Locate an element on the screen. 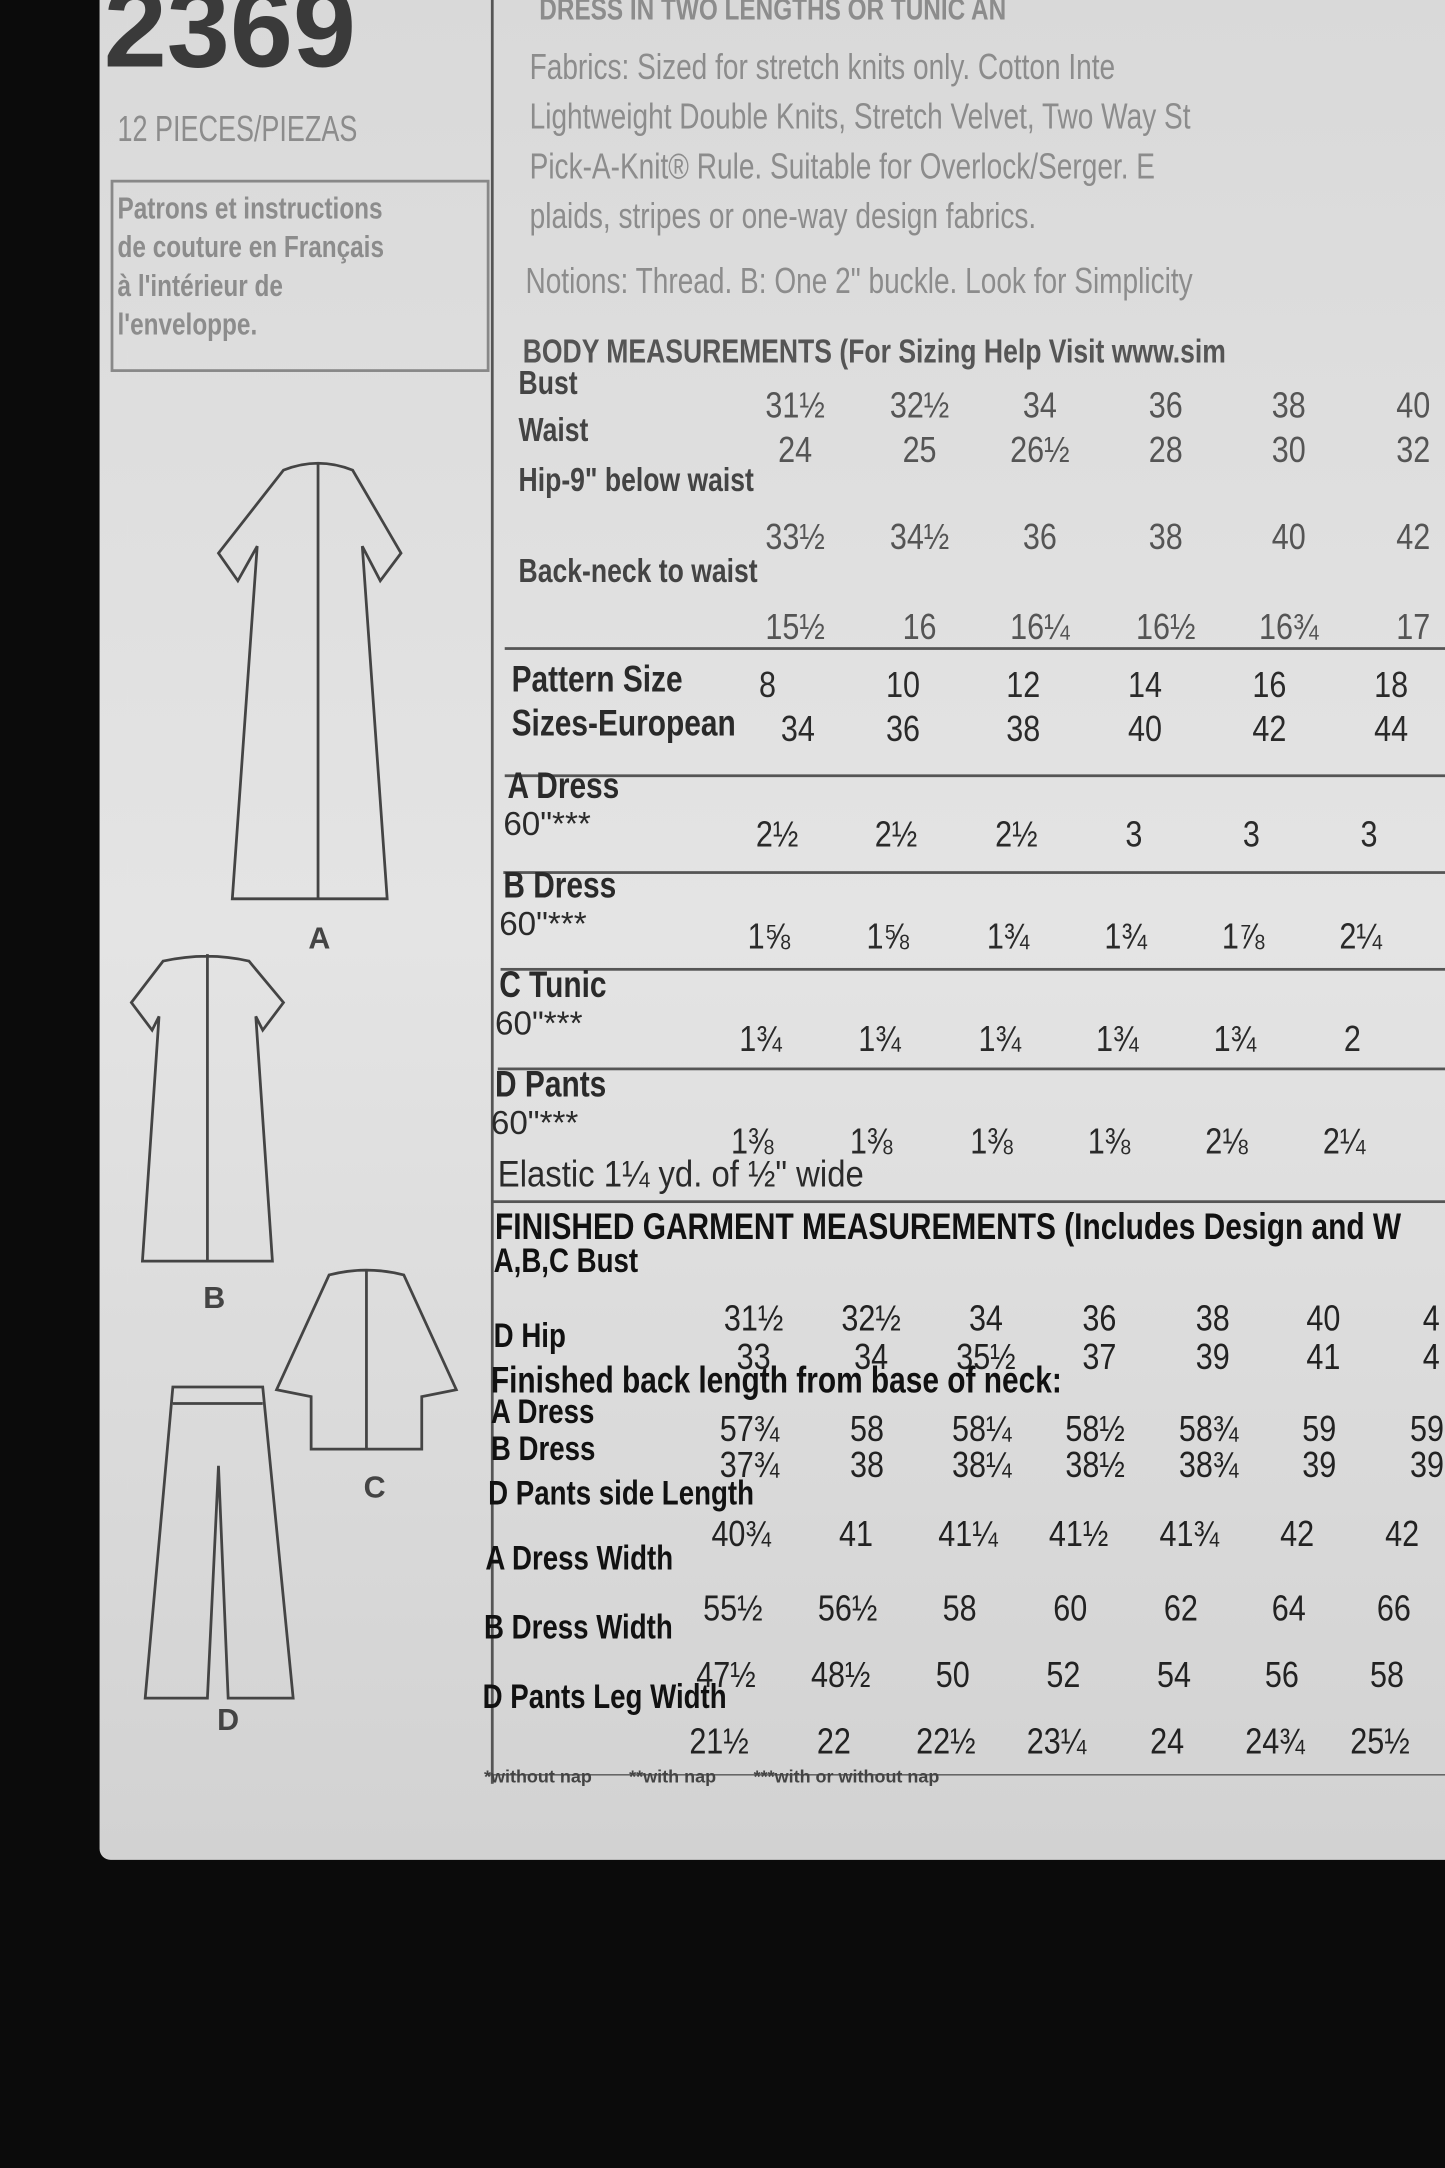  cell: 38 is located at coordinates (1212, 1318).